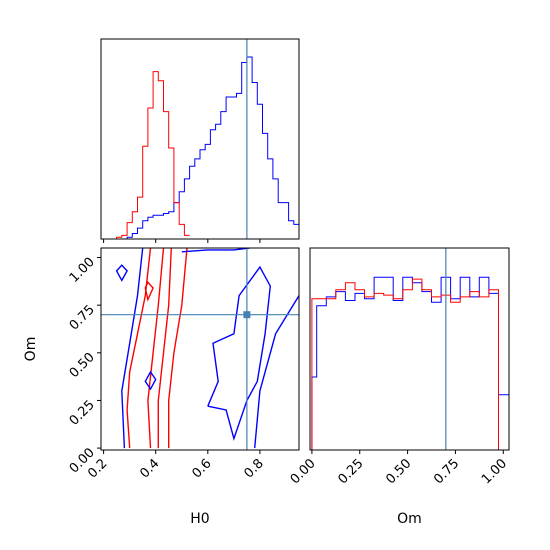 This screenshot has height=550, width=550. I want to click on h0-histogram-panel, so click(200, 140).